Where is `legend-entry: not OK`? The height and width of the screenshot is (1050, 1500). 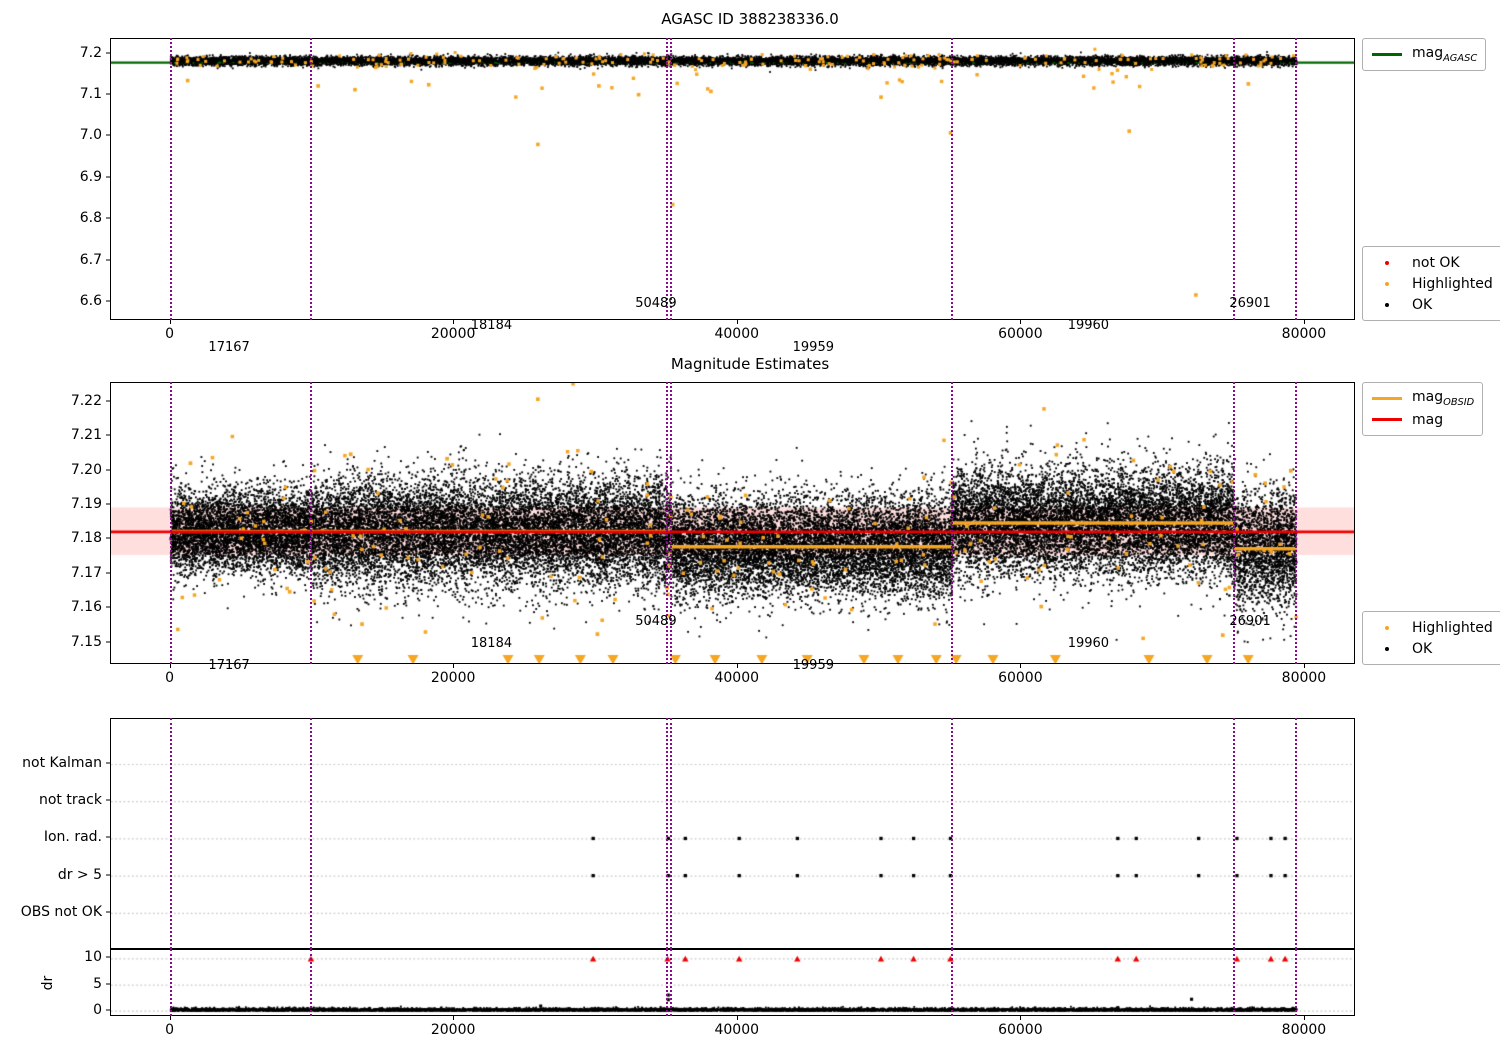 legend-entry: not OK is located at coordinates (1432, 262).